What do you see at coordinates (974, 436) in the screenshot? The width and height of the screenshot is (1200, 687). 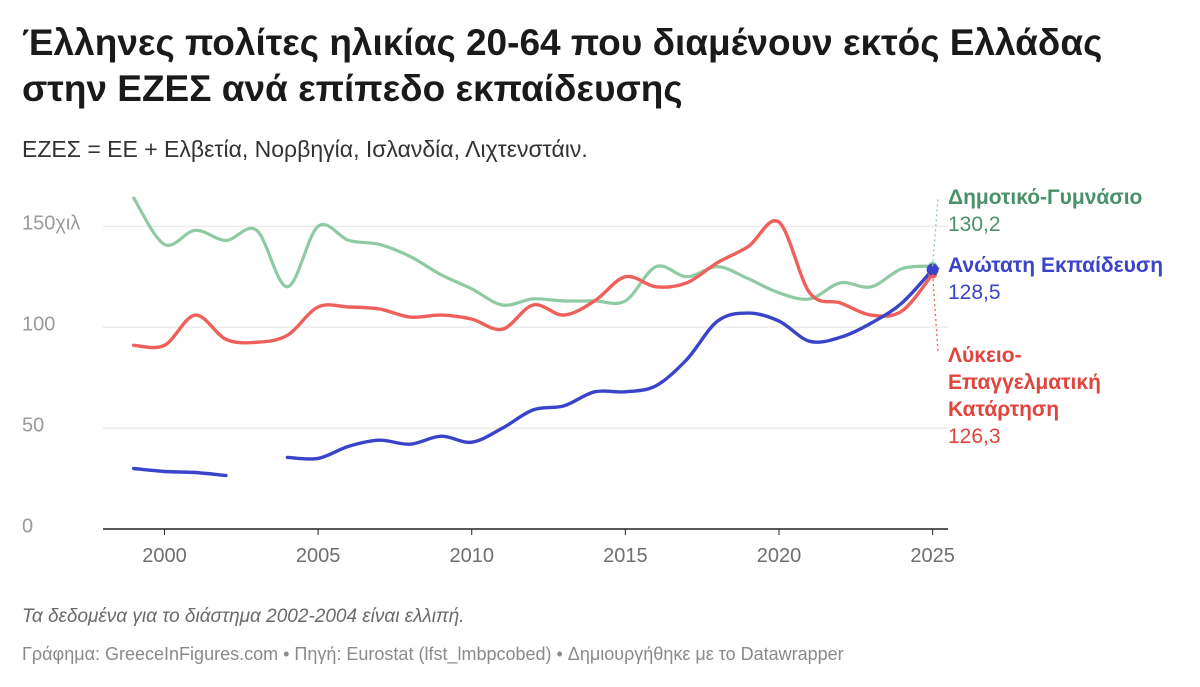 I see `series-end-value-label: 126,3` at bounding box center [974, 436].